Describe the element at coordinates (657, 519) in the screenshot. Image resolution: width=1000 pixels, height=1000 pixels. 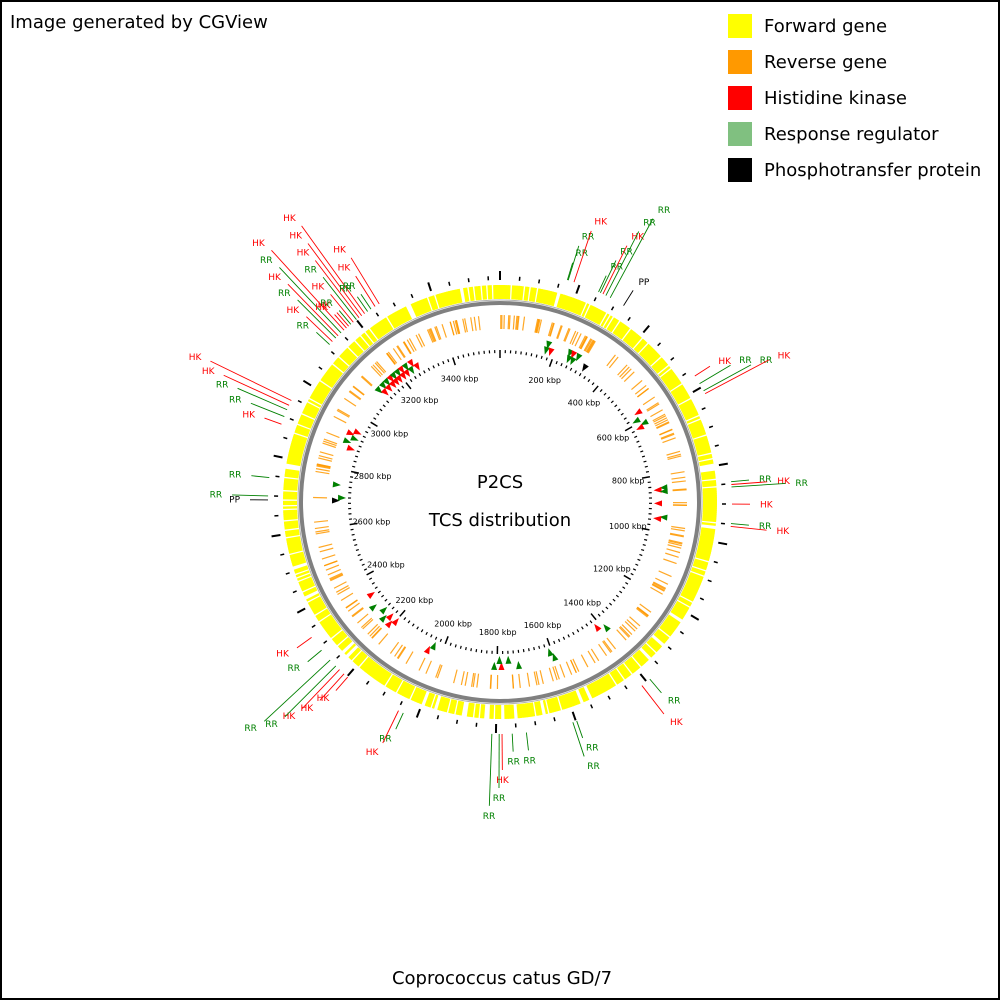
I see `hk-marker` at that location.